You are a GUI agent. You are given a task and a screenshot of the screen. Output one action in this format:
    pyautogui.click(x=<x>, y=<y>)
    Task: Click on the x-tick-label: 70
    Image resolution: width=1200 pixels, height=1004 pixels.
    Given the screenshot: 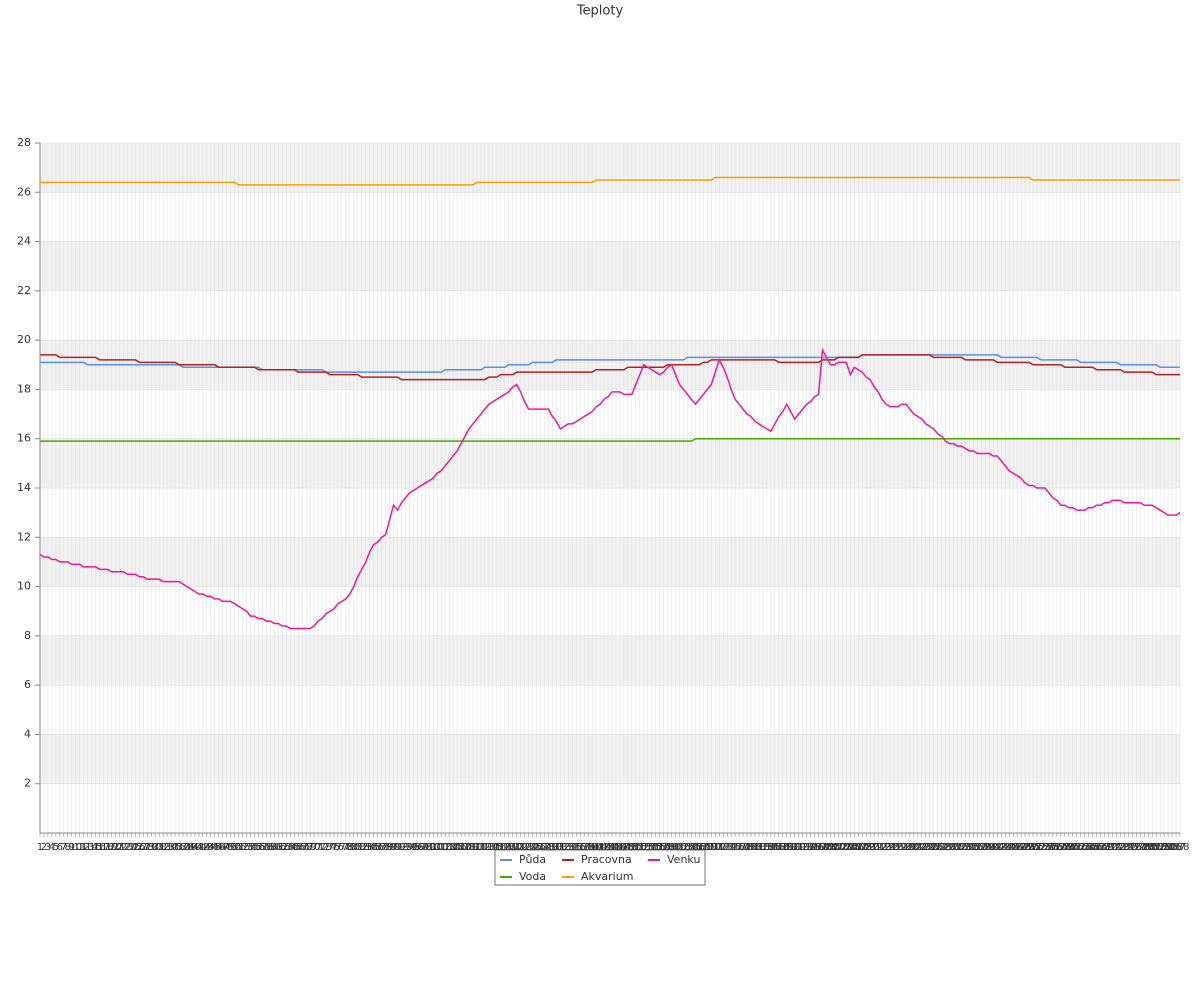 What is the action you would take?
    pyautogui.click(x=314, y=847)
    